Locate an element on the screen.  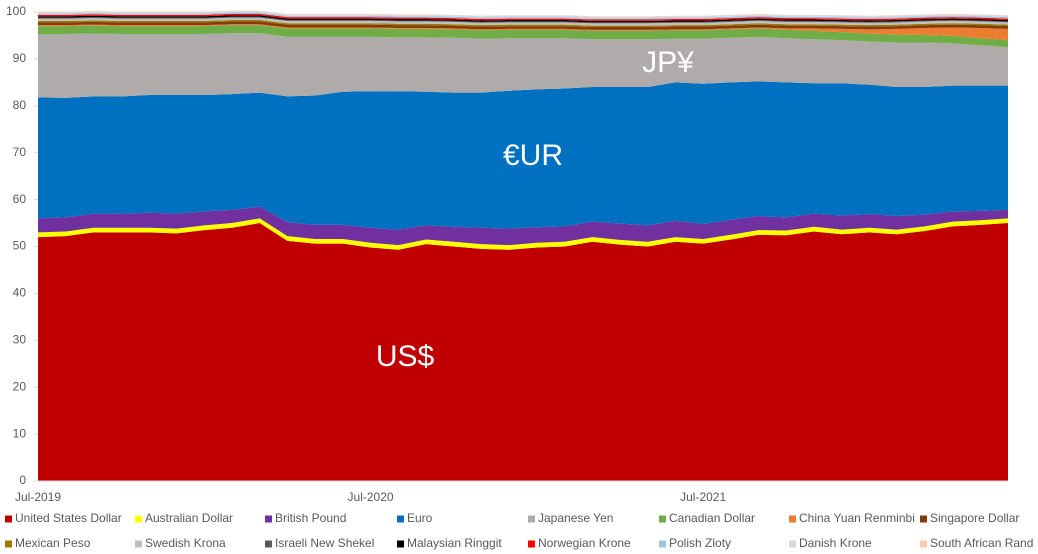
y-tick-label: 0 is located at coordinates (22, 480).